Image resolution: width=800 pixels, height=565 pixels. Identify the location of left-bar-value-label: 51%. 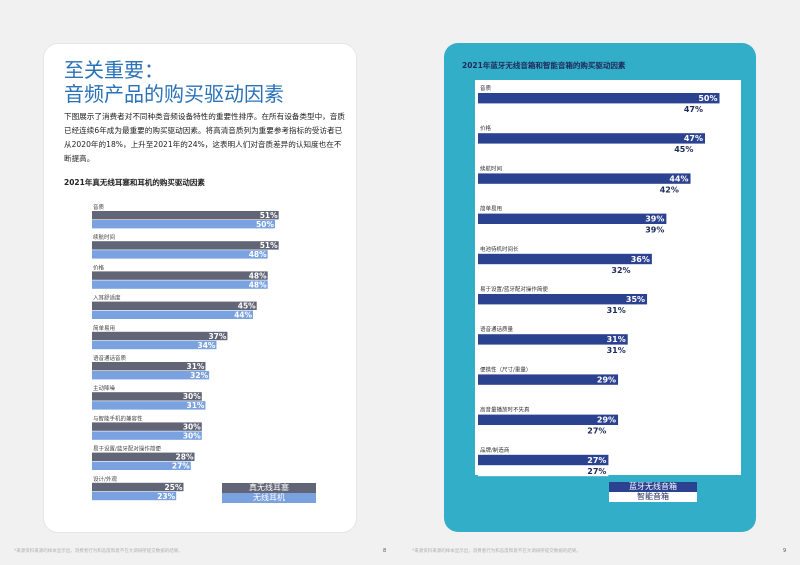
(269, 215).